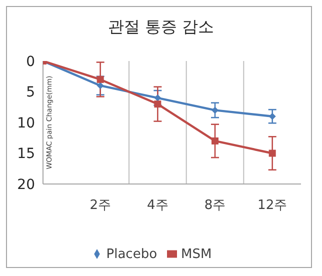 This screenshot has width=322, height=276. What do you see at coordinates (26, 123) in the screenshot?
I see `y-tick-label: 10` at bounding box center [26, 123].